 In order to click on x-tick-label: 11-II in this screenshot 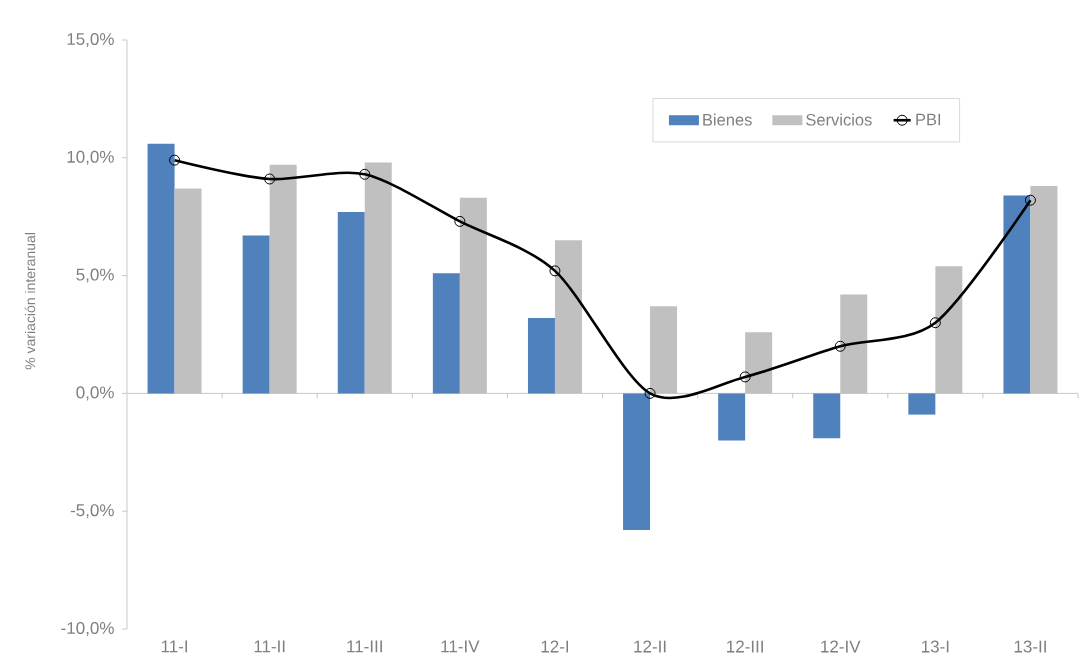, I will do `click(269, 646)`.